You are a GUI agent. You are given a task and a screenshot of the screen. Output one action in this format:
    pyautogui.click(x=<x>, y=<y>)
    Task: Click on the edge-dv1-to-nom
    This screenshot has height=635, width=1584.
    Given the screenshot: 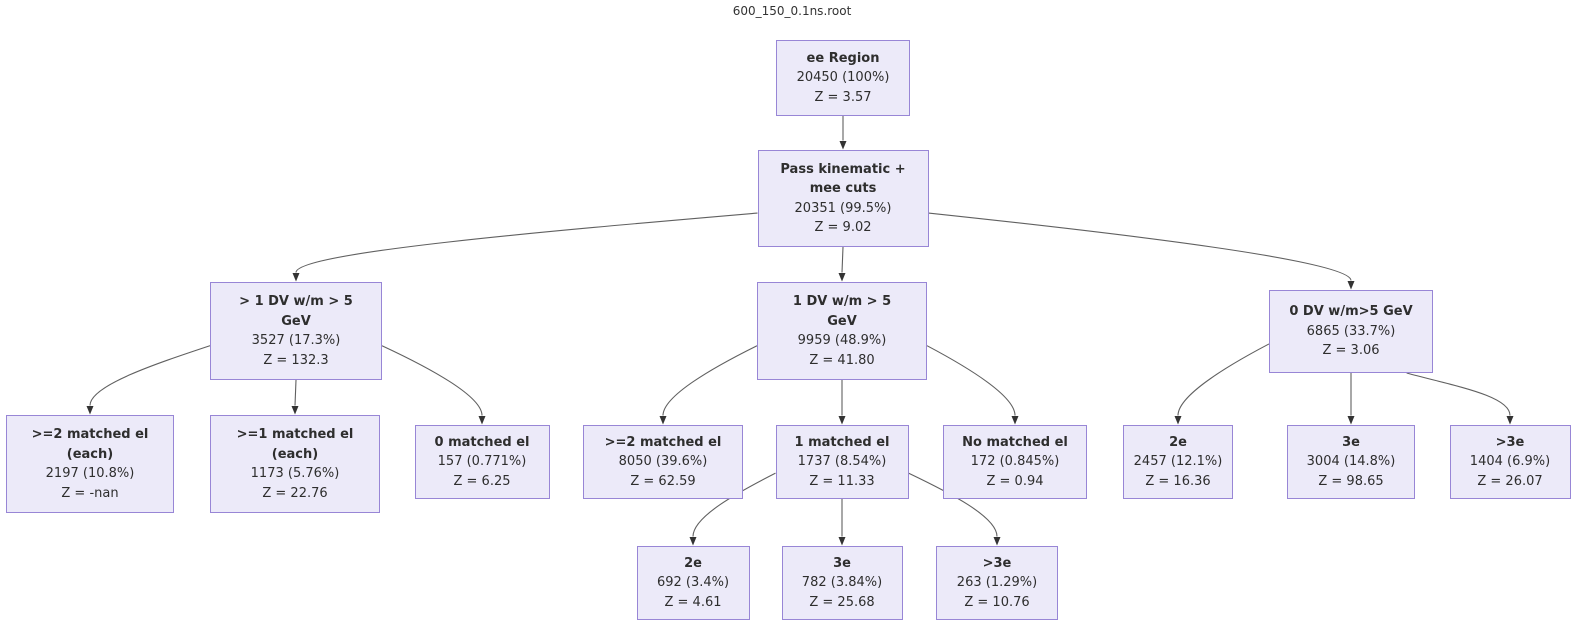 What is the action you would take?
    pyautogui.click(x=971, y=380)
    